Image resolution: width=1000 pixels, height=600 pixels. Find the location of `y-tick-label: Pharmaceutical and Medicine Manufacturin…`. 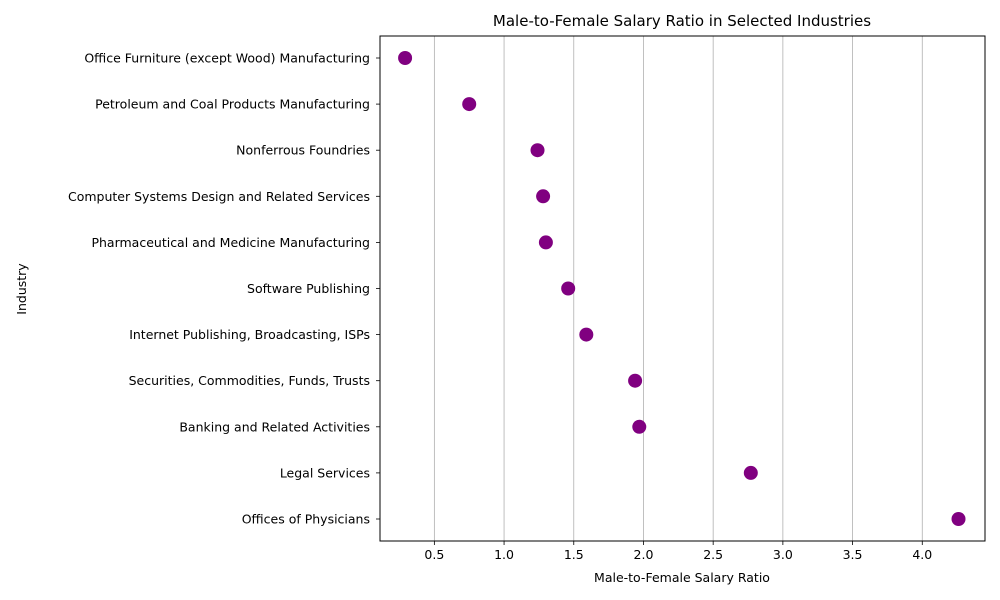

y-tick-label: Pharmaceutical and Medicine Manufacturin… is located at coordinates (230, 242).